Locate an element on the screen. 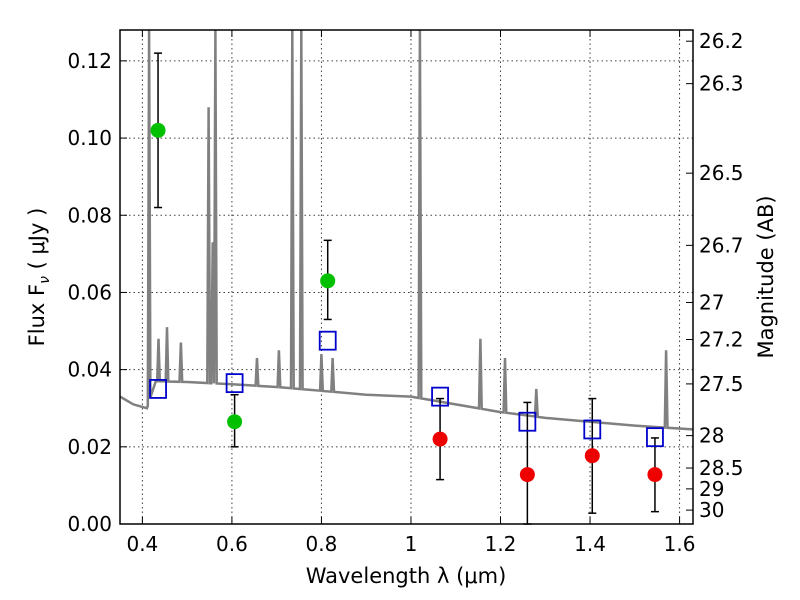  y-axis-label-unit: ( μJy ) is located at coordinates (37, 242).